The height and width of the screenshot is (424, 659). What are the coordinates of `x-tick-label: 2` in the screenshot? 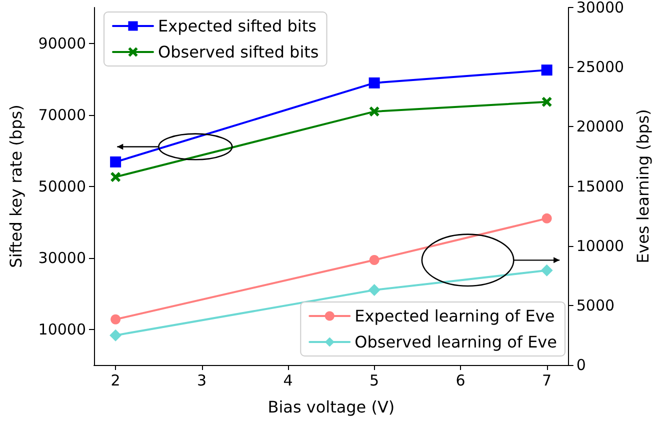 It's located at (115, 381).